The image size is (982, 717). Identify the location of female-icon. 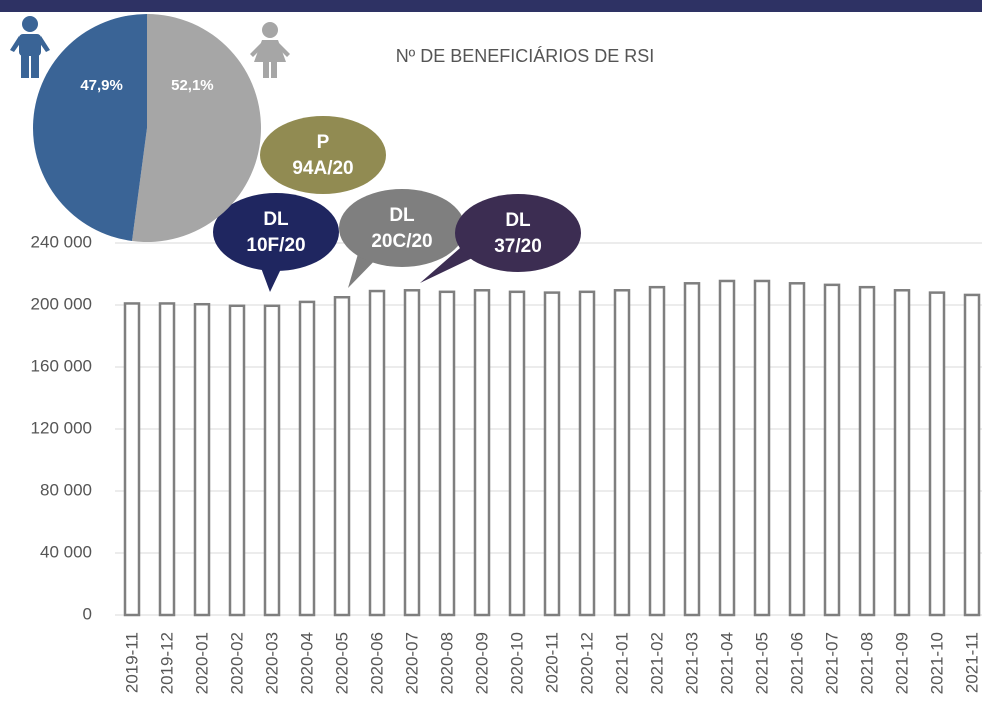
(270, 50).